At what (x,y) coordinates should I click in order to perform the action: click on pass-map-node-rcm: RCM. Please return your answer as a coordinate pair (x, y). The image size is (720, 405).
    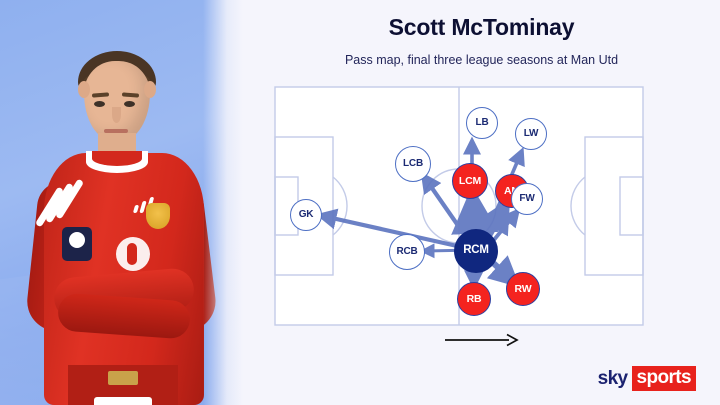
    Looking at the image, I should click on (476, 251).